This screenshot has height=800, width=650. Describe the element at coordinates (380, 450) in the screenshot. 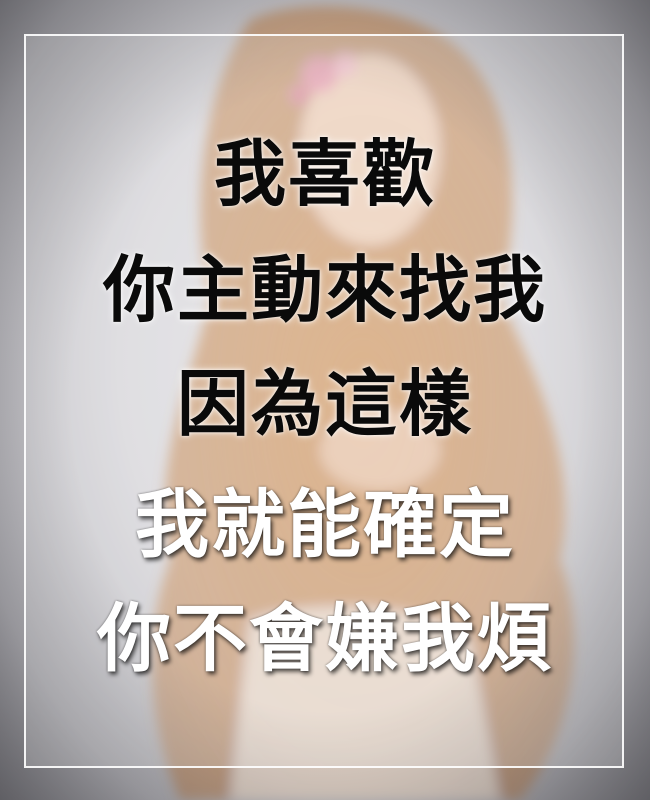

I see `hand` at that location.